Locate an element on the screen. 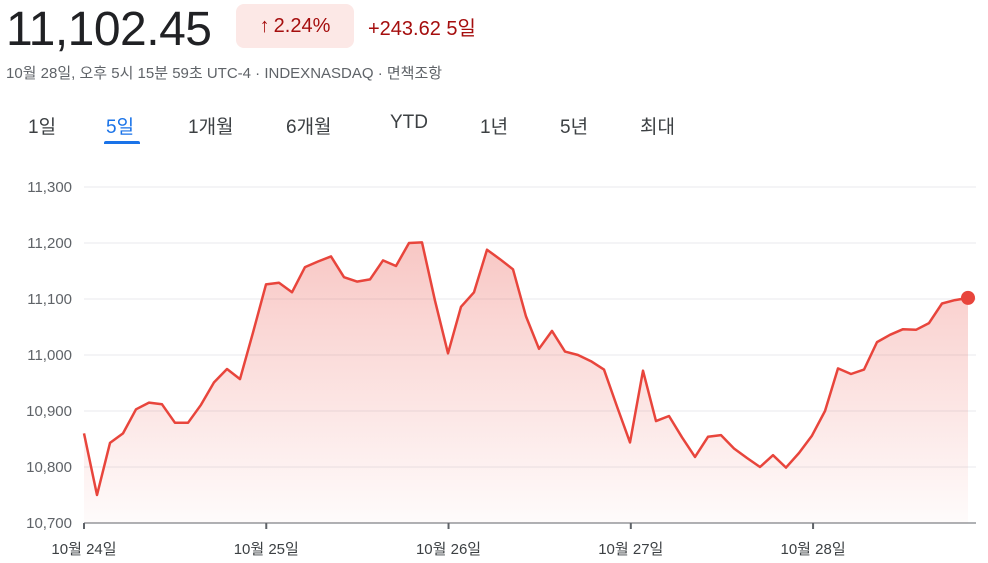 The width and height of the screenshot is (988, 563). index-price: 11,102.45 is located at coordinates (109, 29).